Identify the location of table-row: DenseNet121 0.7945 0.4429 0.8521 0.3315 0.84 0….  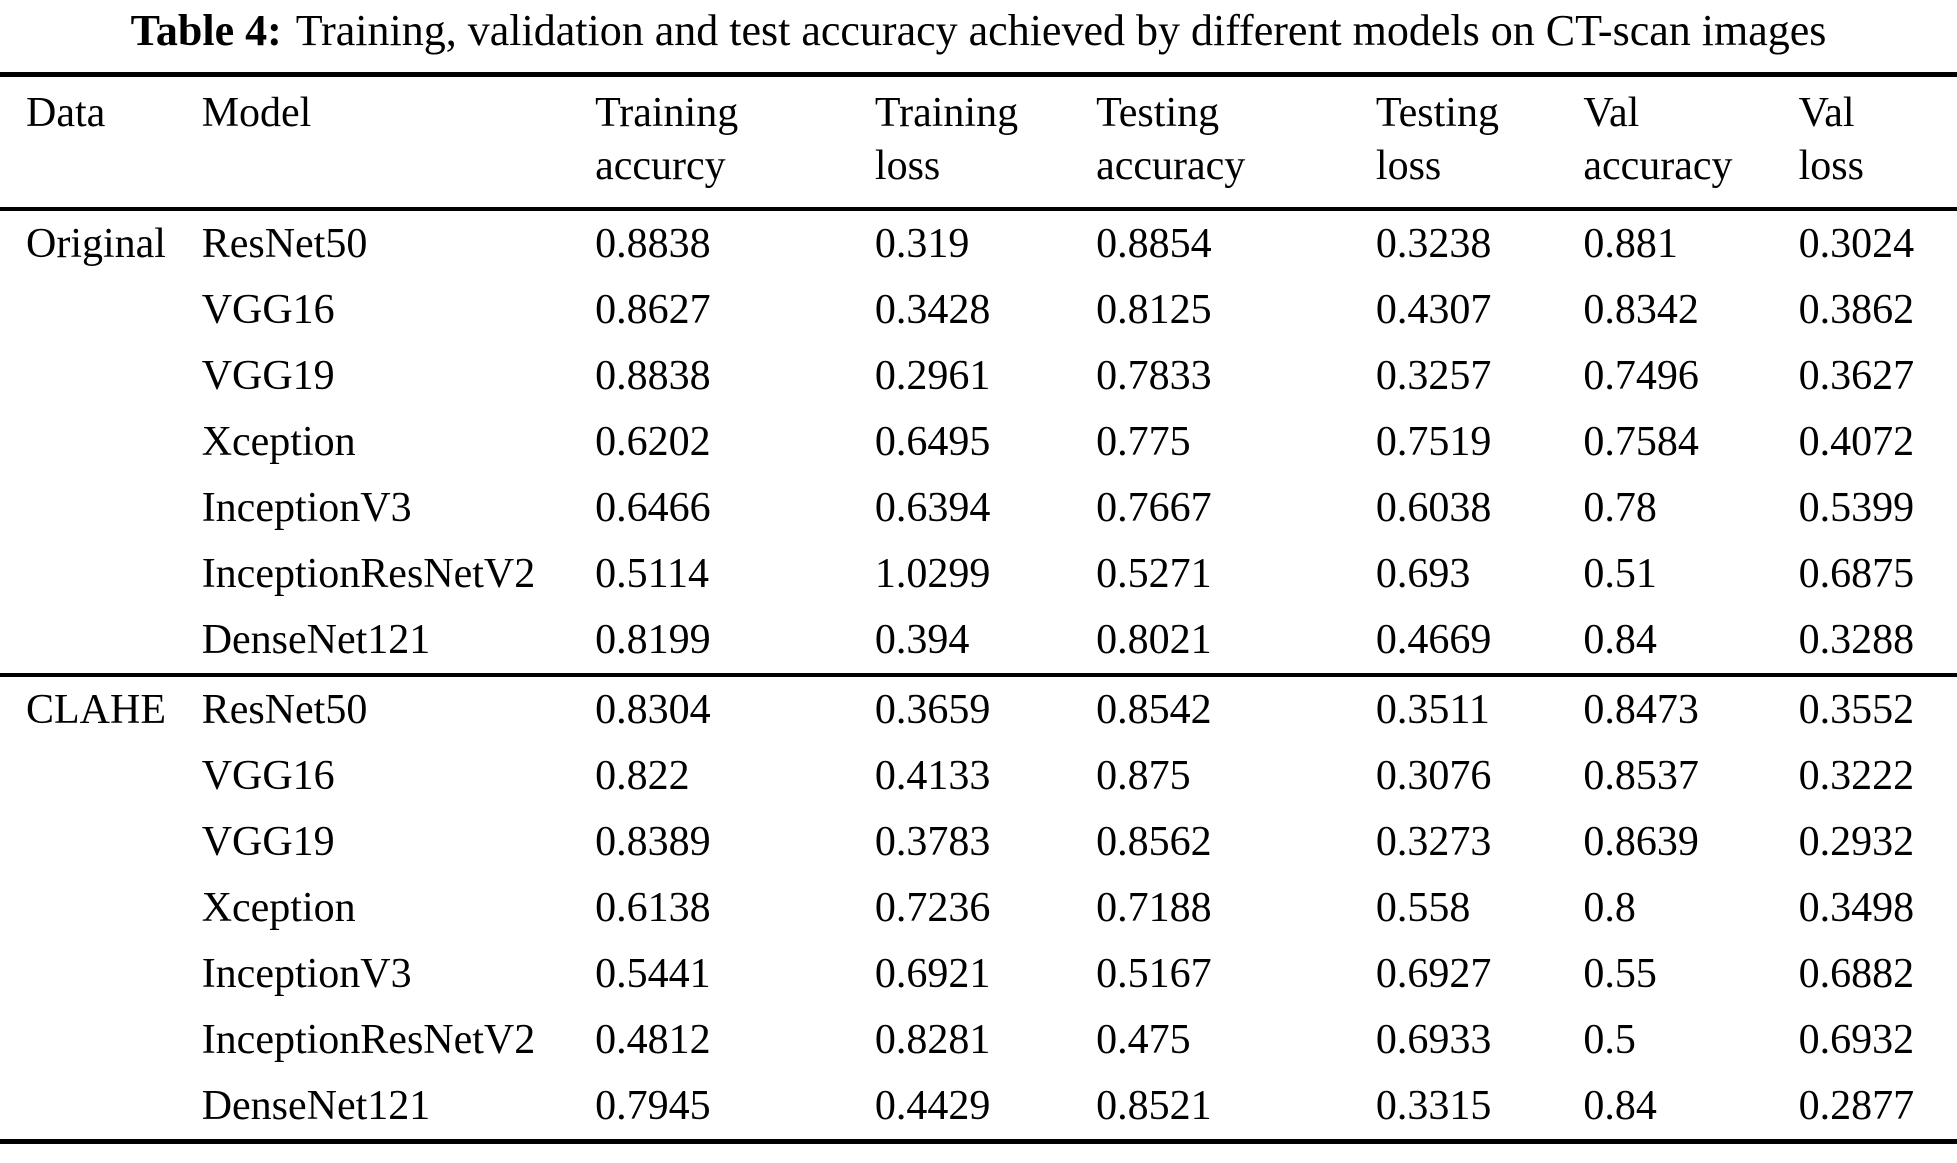
(978, 1107).